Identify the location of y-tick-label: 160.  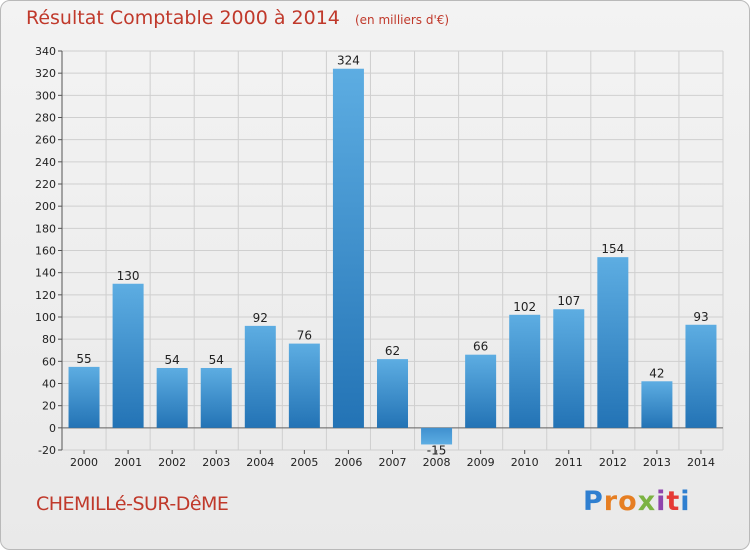
(45, 251).